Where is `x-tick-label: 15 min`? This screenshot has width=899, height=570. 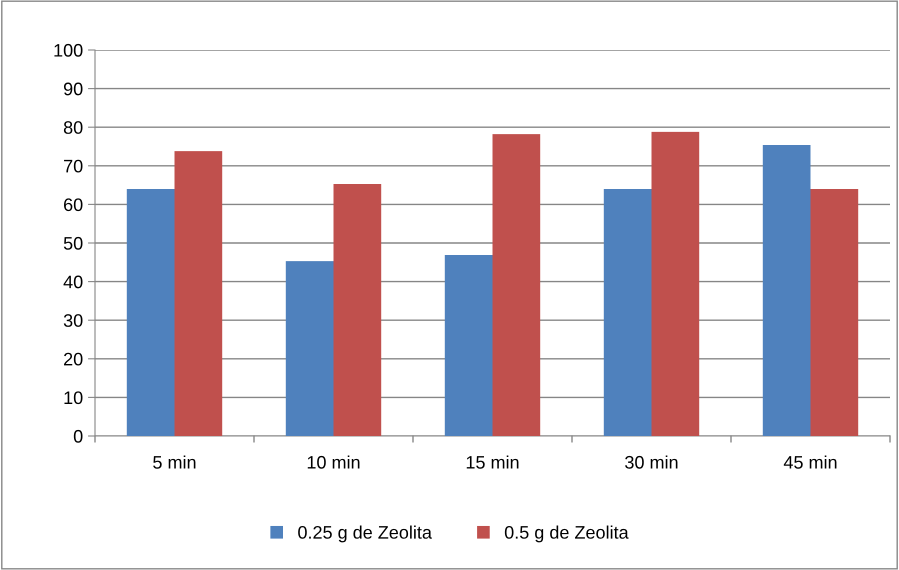 x-tick-label: 15 min is located at coordinates (492, 462).